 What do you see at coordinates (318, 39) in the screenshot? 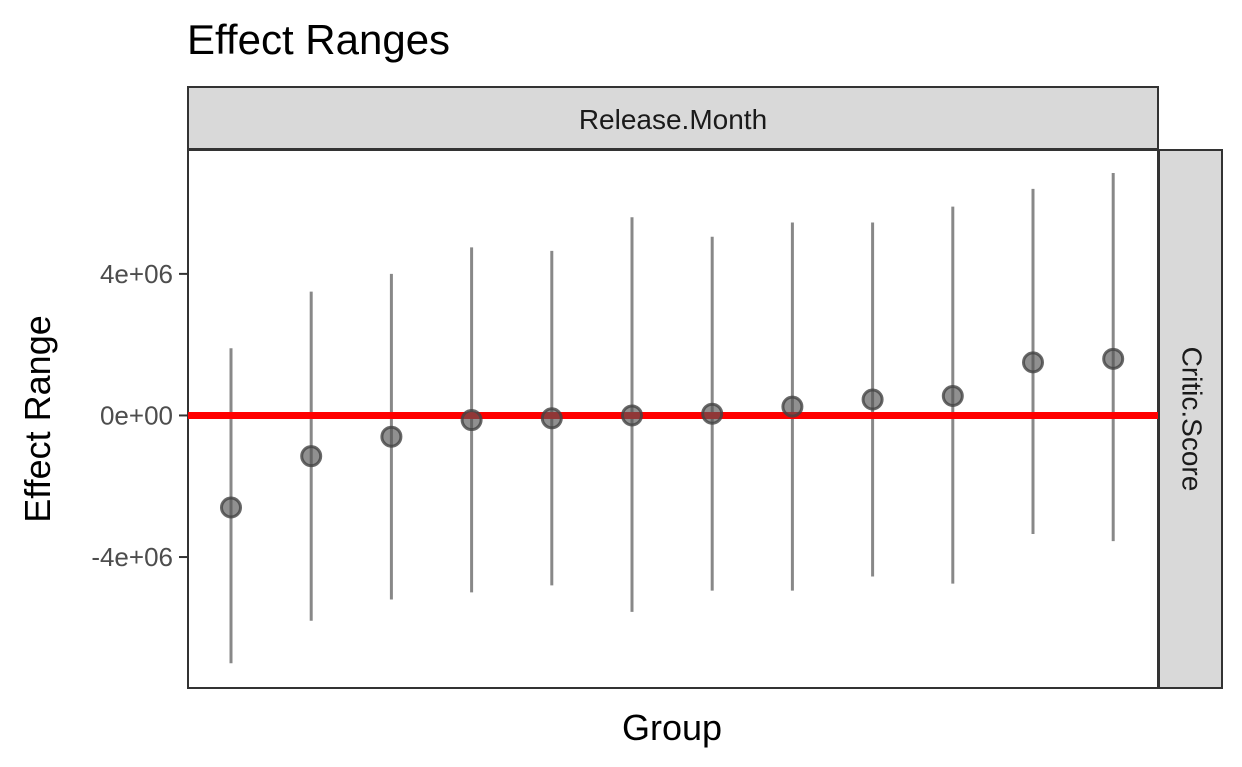
I see `chart-title: Effect Ranges` at bounding box center [318, 39].